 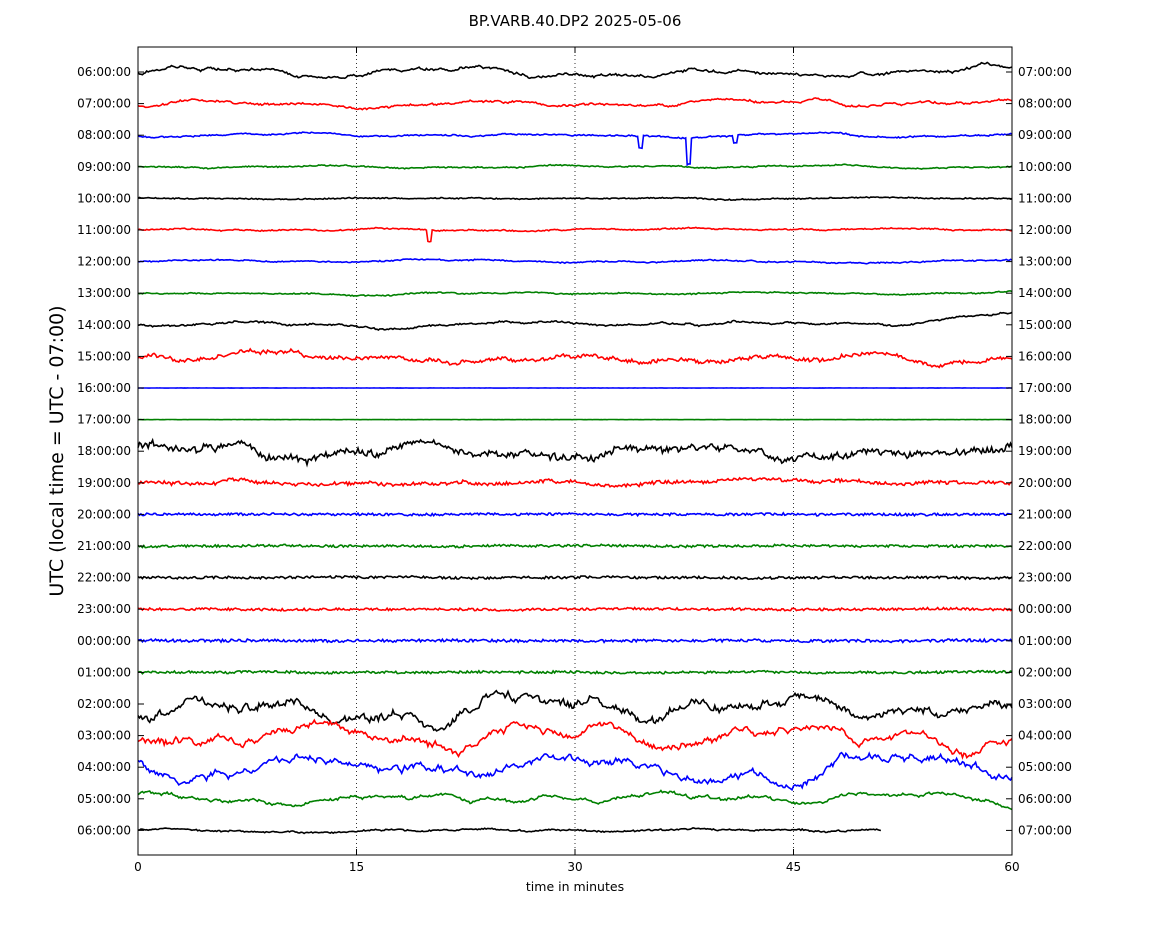 I want to click on y-tick-label-left: 01:00:00, so click(x=104, y=672).